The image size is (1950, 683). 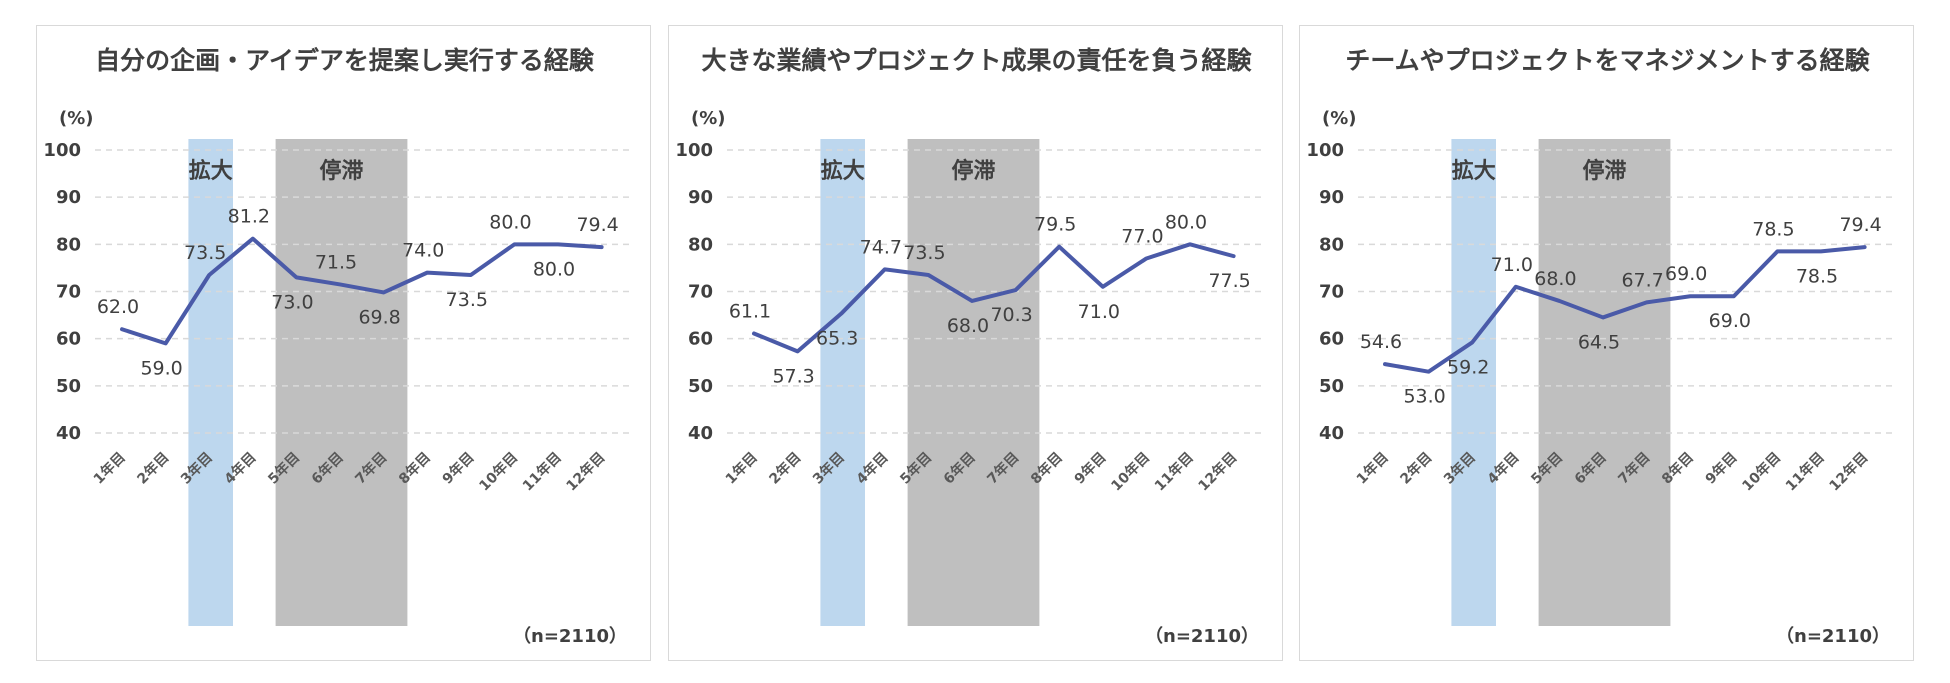 What do you see at coordinates (118, 307) in the screenshot?
I see `data-label: 62.0` at bounding box center [118, 307].